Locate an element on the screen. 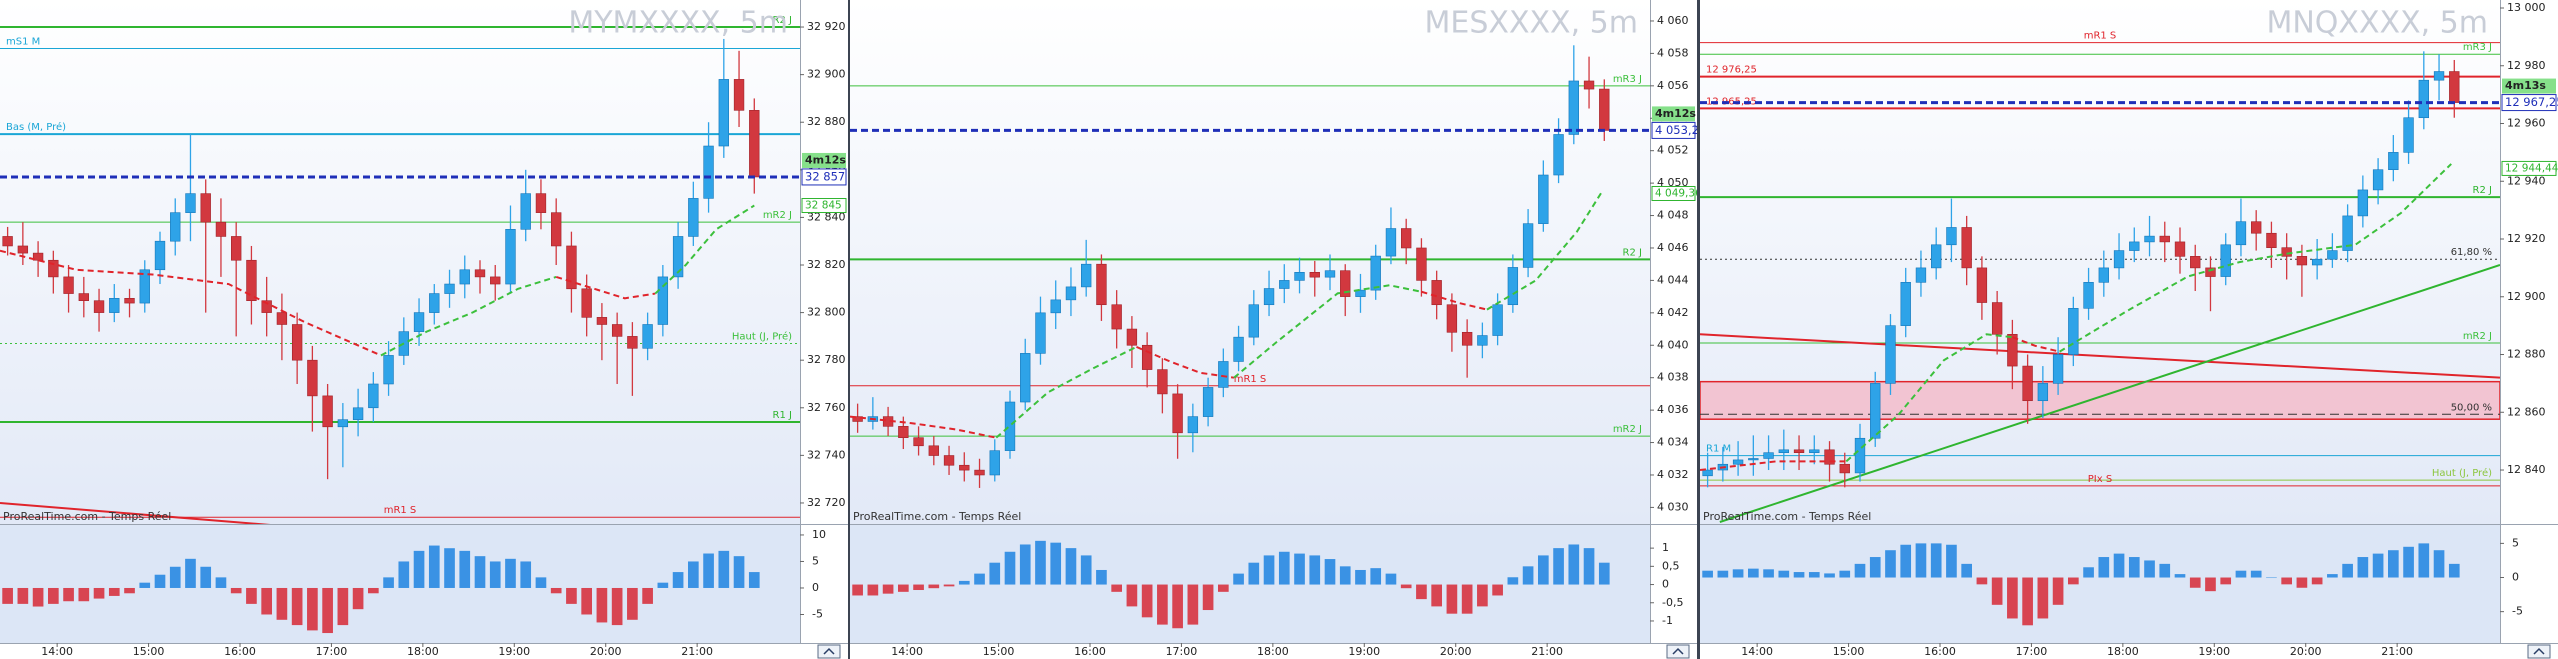 The height and width of the screenshot is (659, 2558). indicator-tick-label: -0,5 is located at coordinates (1672, 602).